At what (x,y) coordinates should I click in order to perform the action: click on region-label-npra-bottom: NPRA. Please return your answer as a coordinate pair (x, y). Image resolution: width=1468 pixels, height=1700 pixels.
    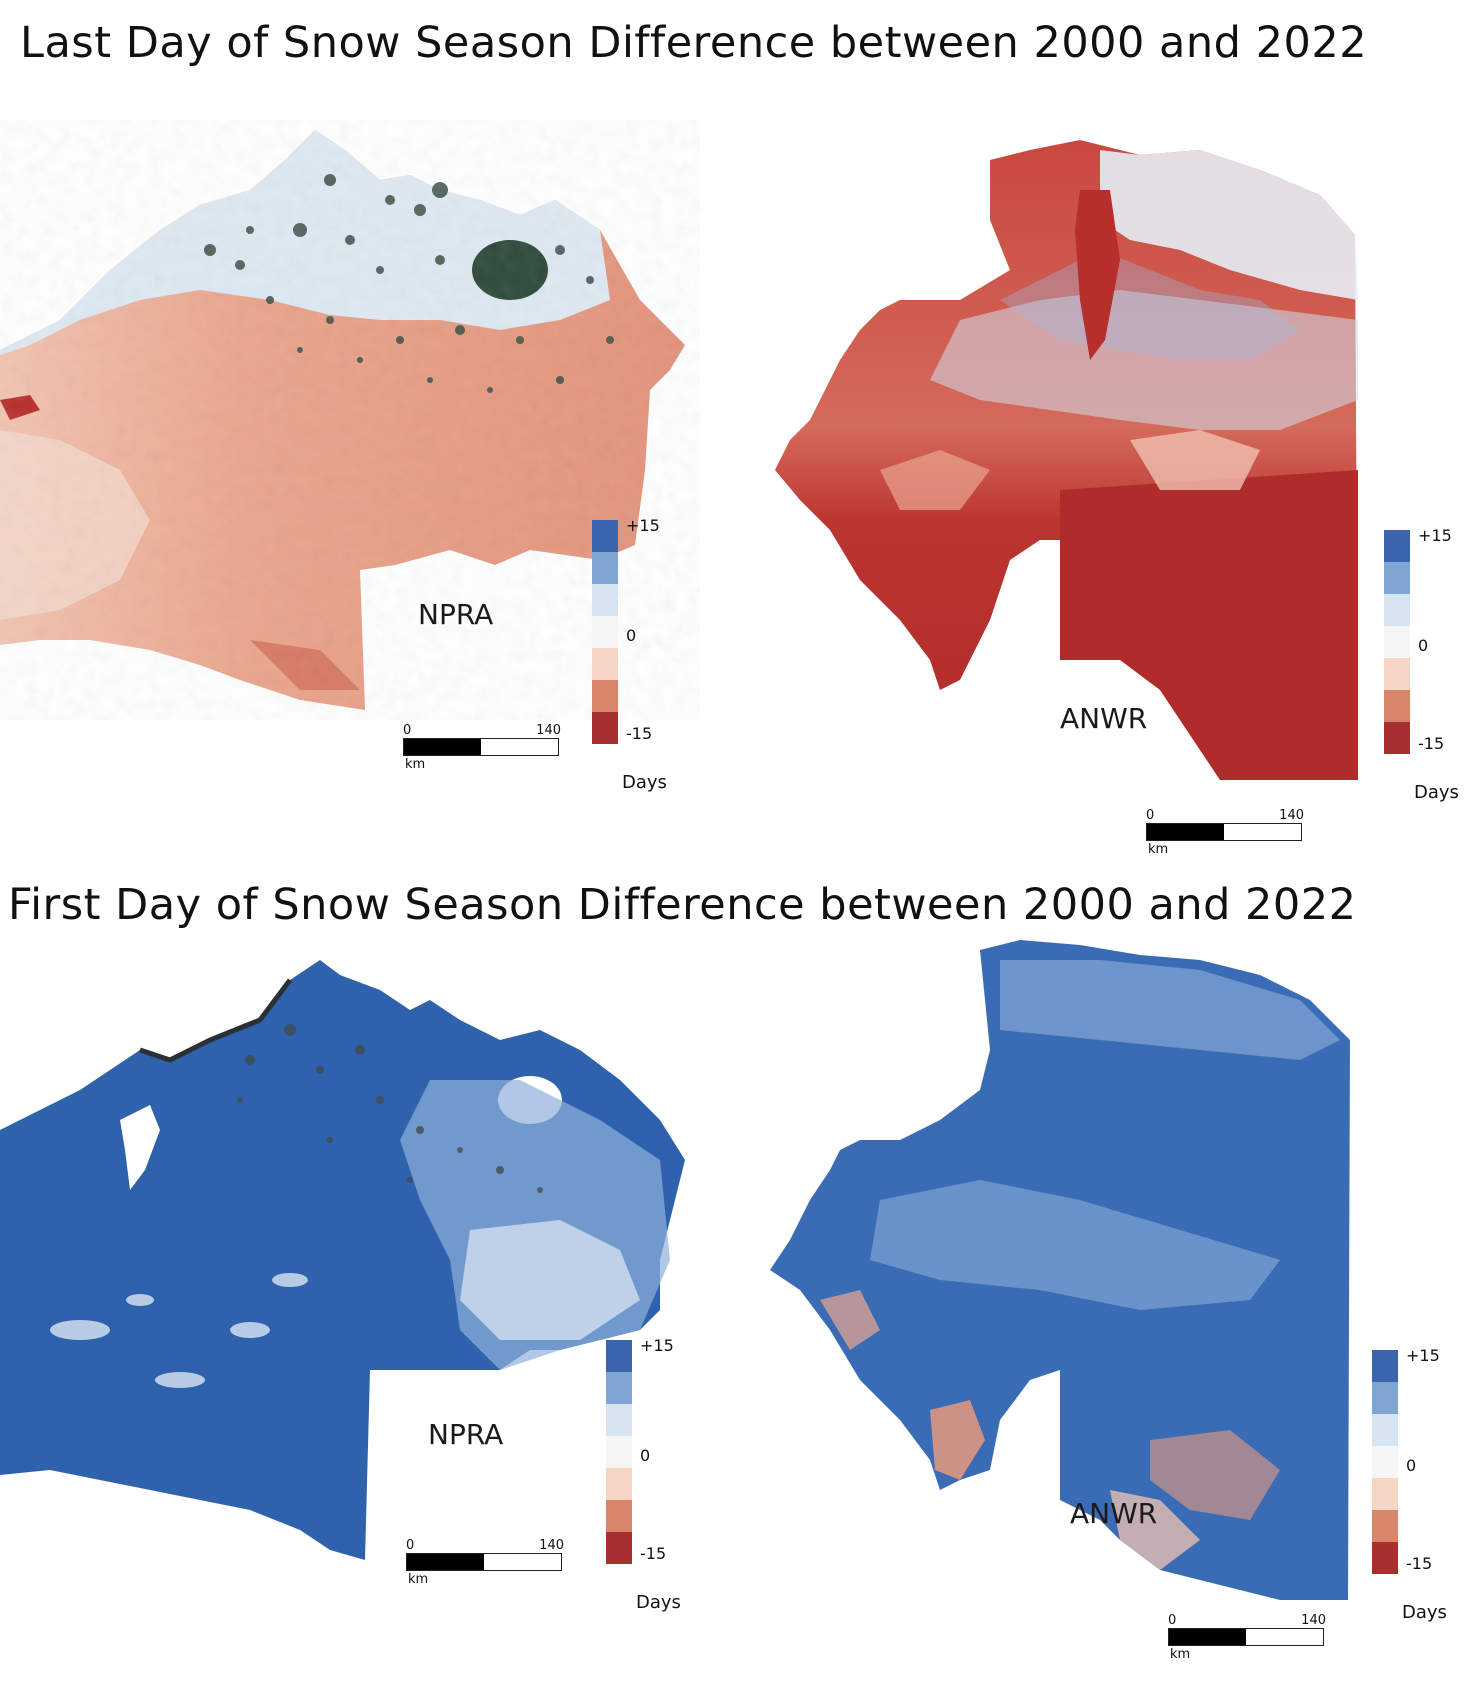
    Looking at the image, I should click on (466, 1434).